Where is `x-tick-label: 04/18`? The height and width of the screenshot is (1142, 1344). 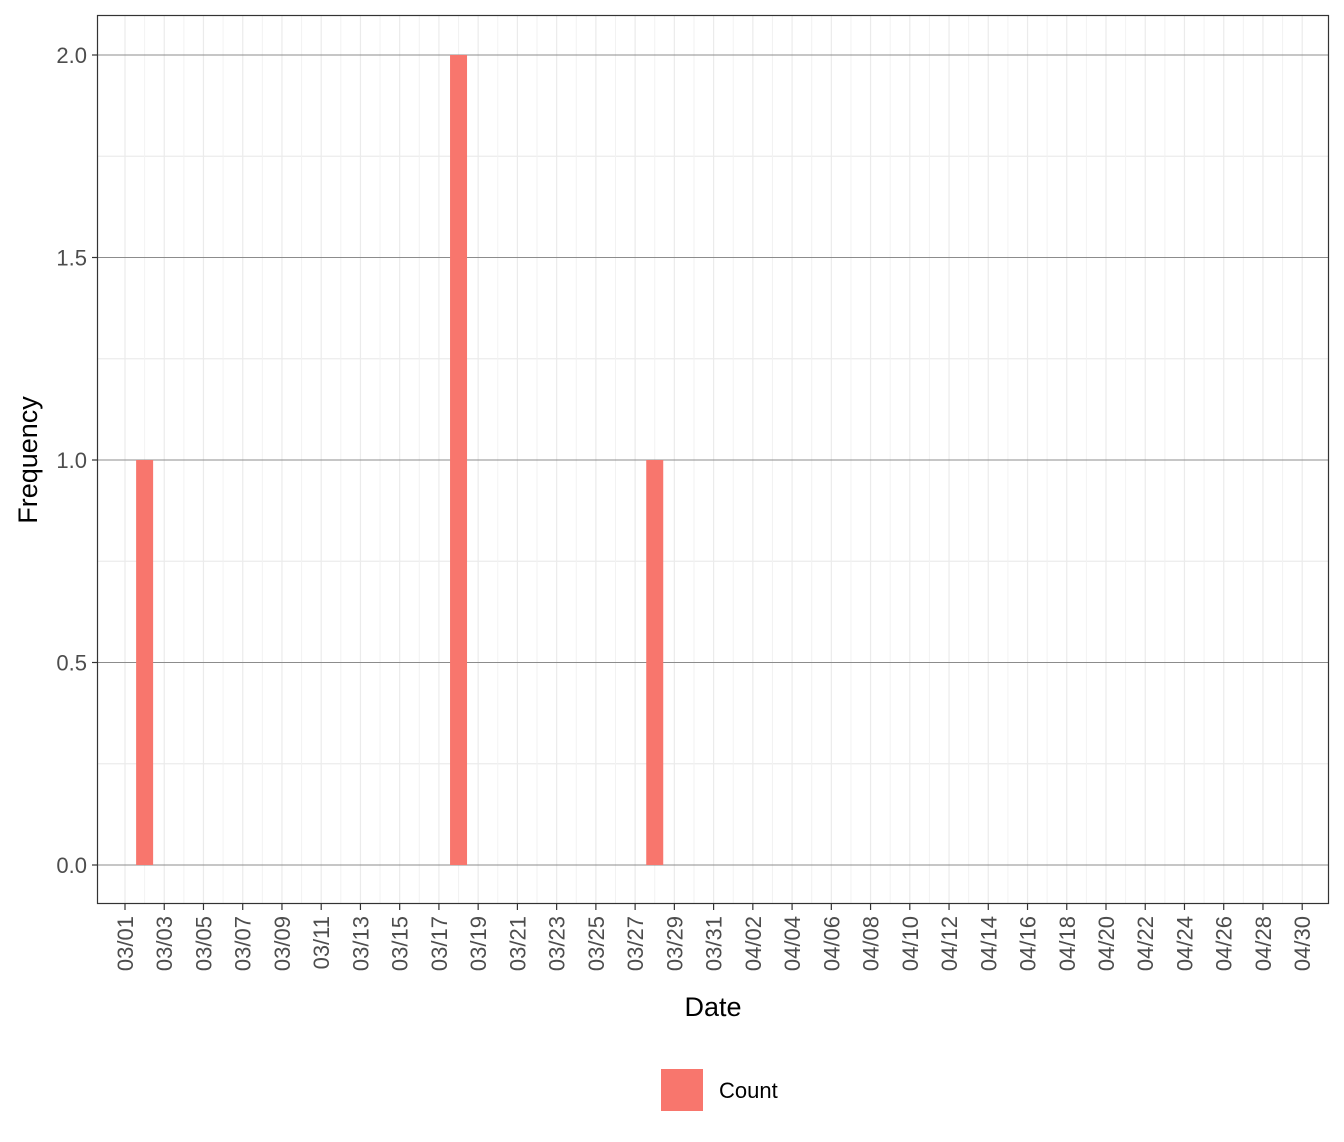
x-tick-label: 04/18 is located at coordinates (1067, 943).